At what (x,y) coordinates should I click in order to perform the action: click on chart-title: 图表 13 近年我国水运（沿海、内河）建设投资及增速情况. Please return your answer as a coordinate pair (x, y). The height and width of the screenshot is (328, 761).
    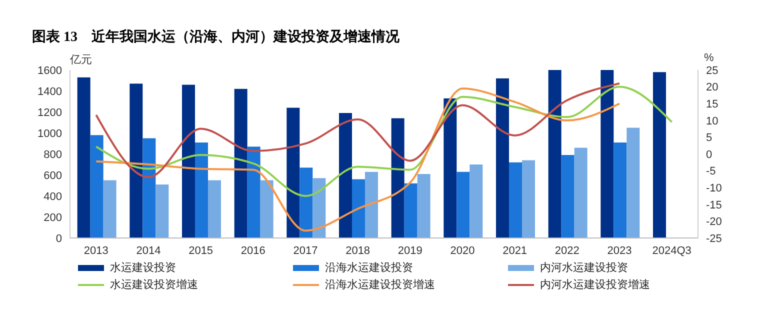
    Looking at the image, I should click on (216, 37).